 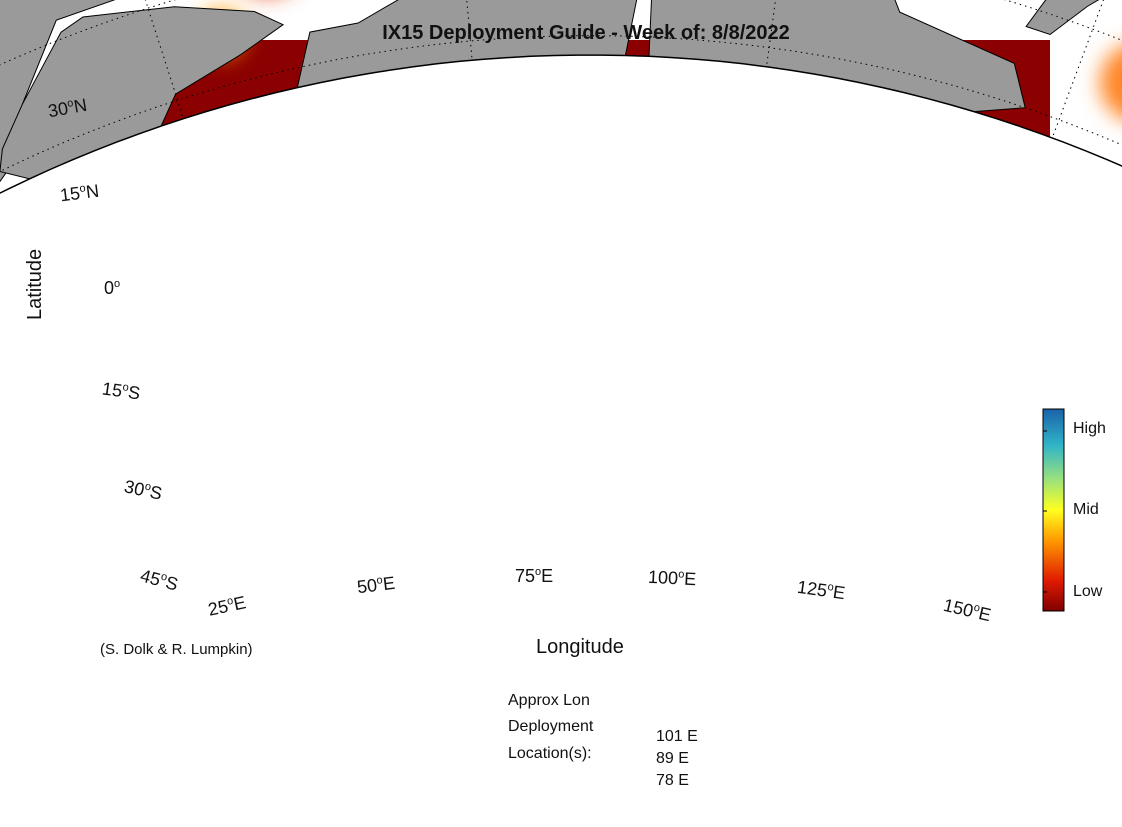 What do you see at coordinates (1089, 428) in the screenshot?
I see `colorbar-high-label: High` at bounding box center [1089, 428].